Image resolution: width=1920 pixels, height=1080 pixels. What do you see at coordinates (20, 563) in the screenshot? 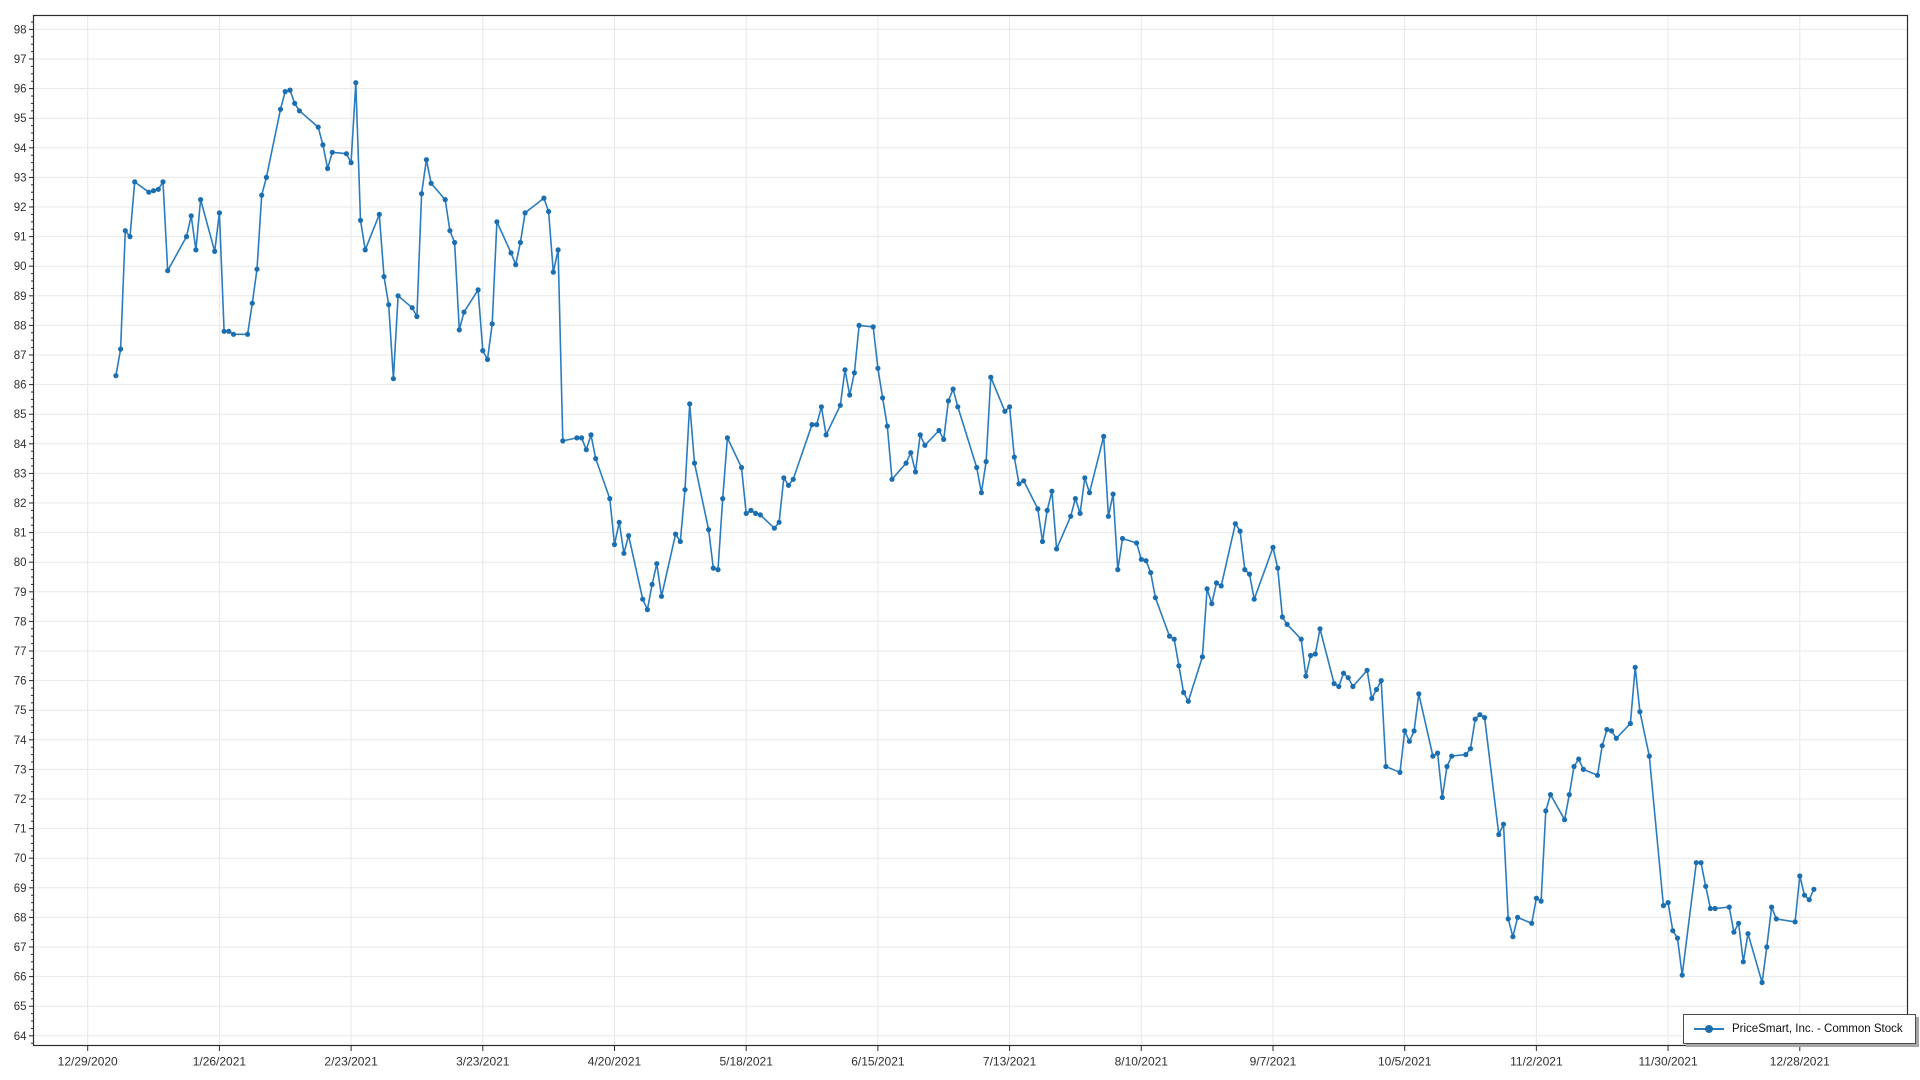
I see `y-tick-label: 80` at bounding box center [20, 563].